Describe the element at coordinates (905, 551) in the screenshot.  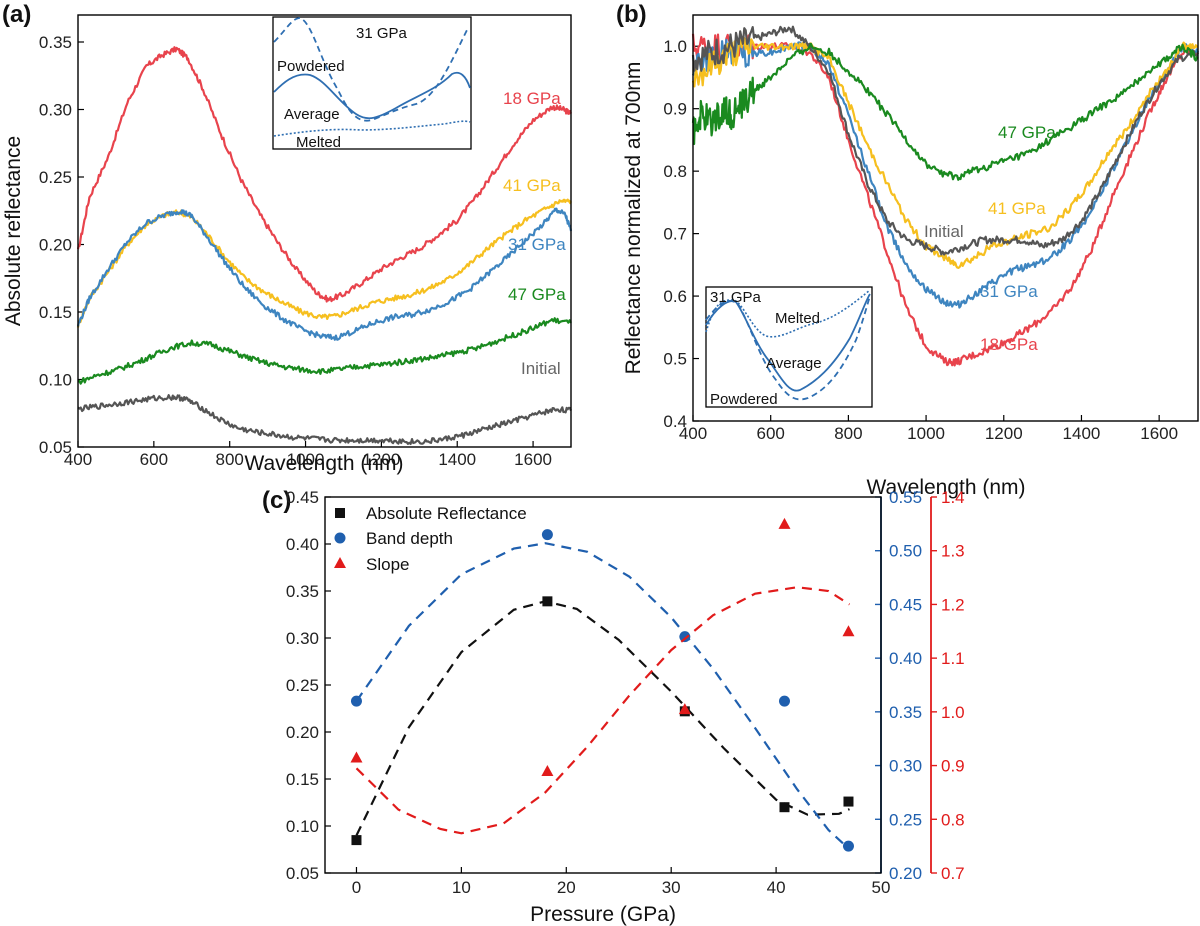
I see `c-yr1-tick-label: 0.50` at that location.